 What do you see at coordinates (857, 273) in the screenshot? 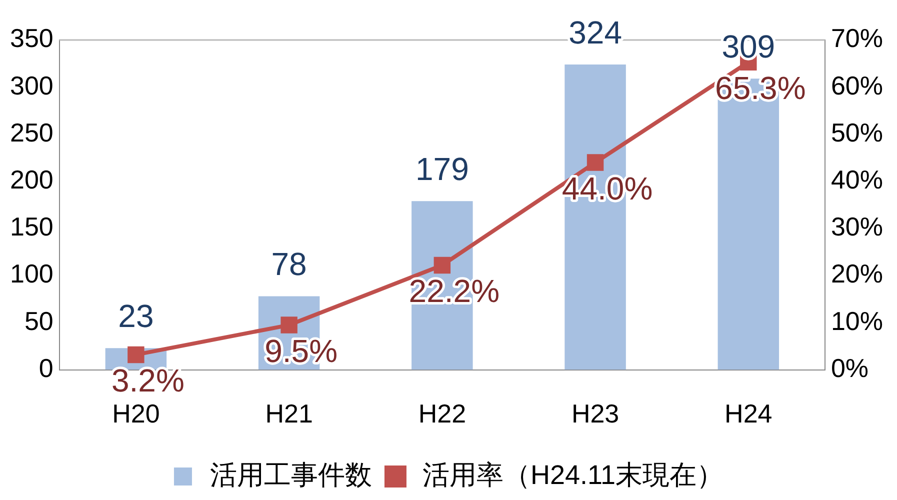
I see `y2-tick-label: 20%` at bounding box center [857, 273].